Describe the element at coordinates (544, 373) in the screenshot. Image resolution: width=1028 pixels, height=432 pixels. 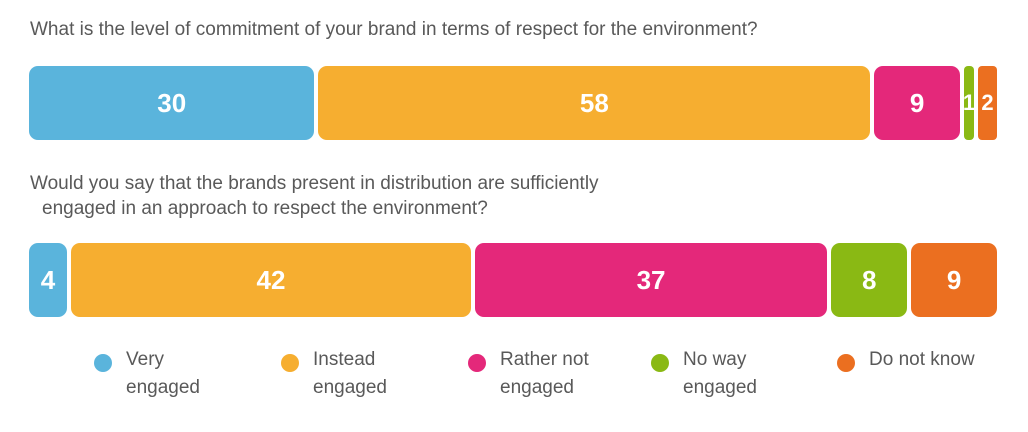
I see `legend-label: Rather not engaged` at that location.